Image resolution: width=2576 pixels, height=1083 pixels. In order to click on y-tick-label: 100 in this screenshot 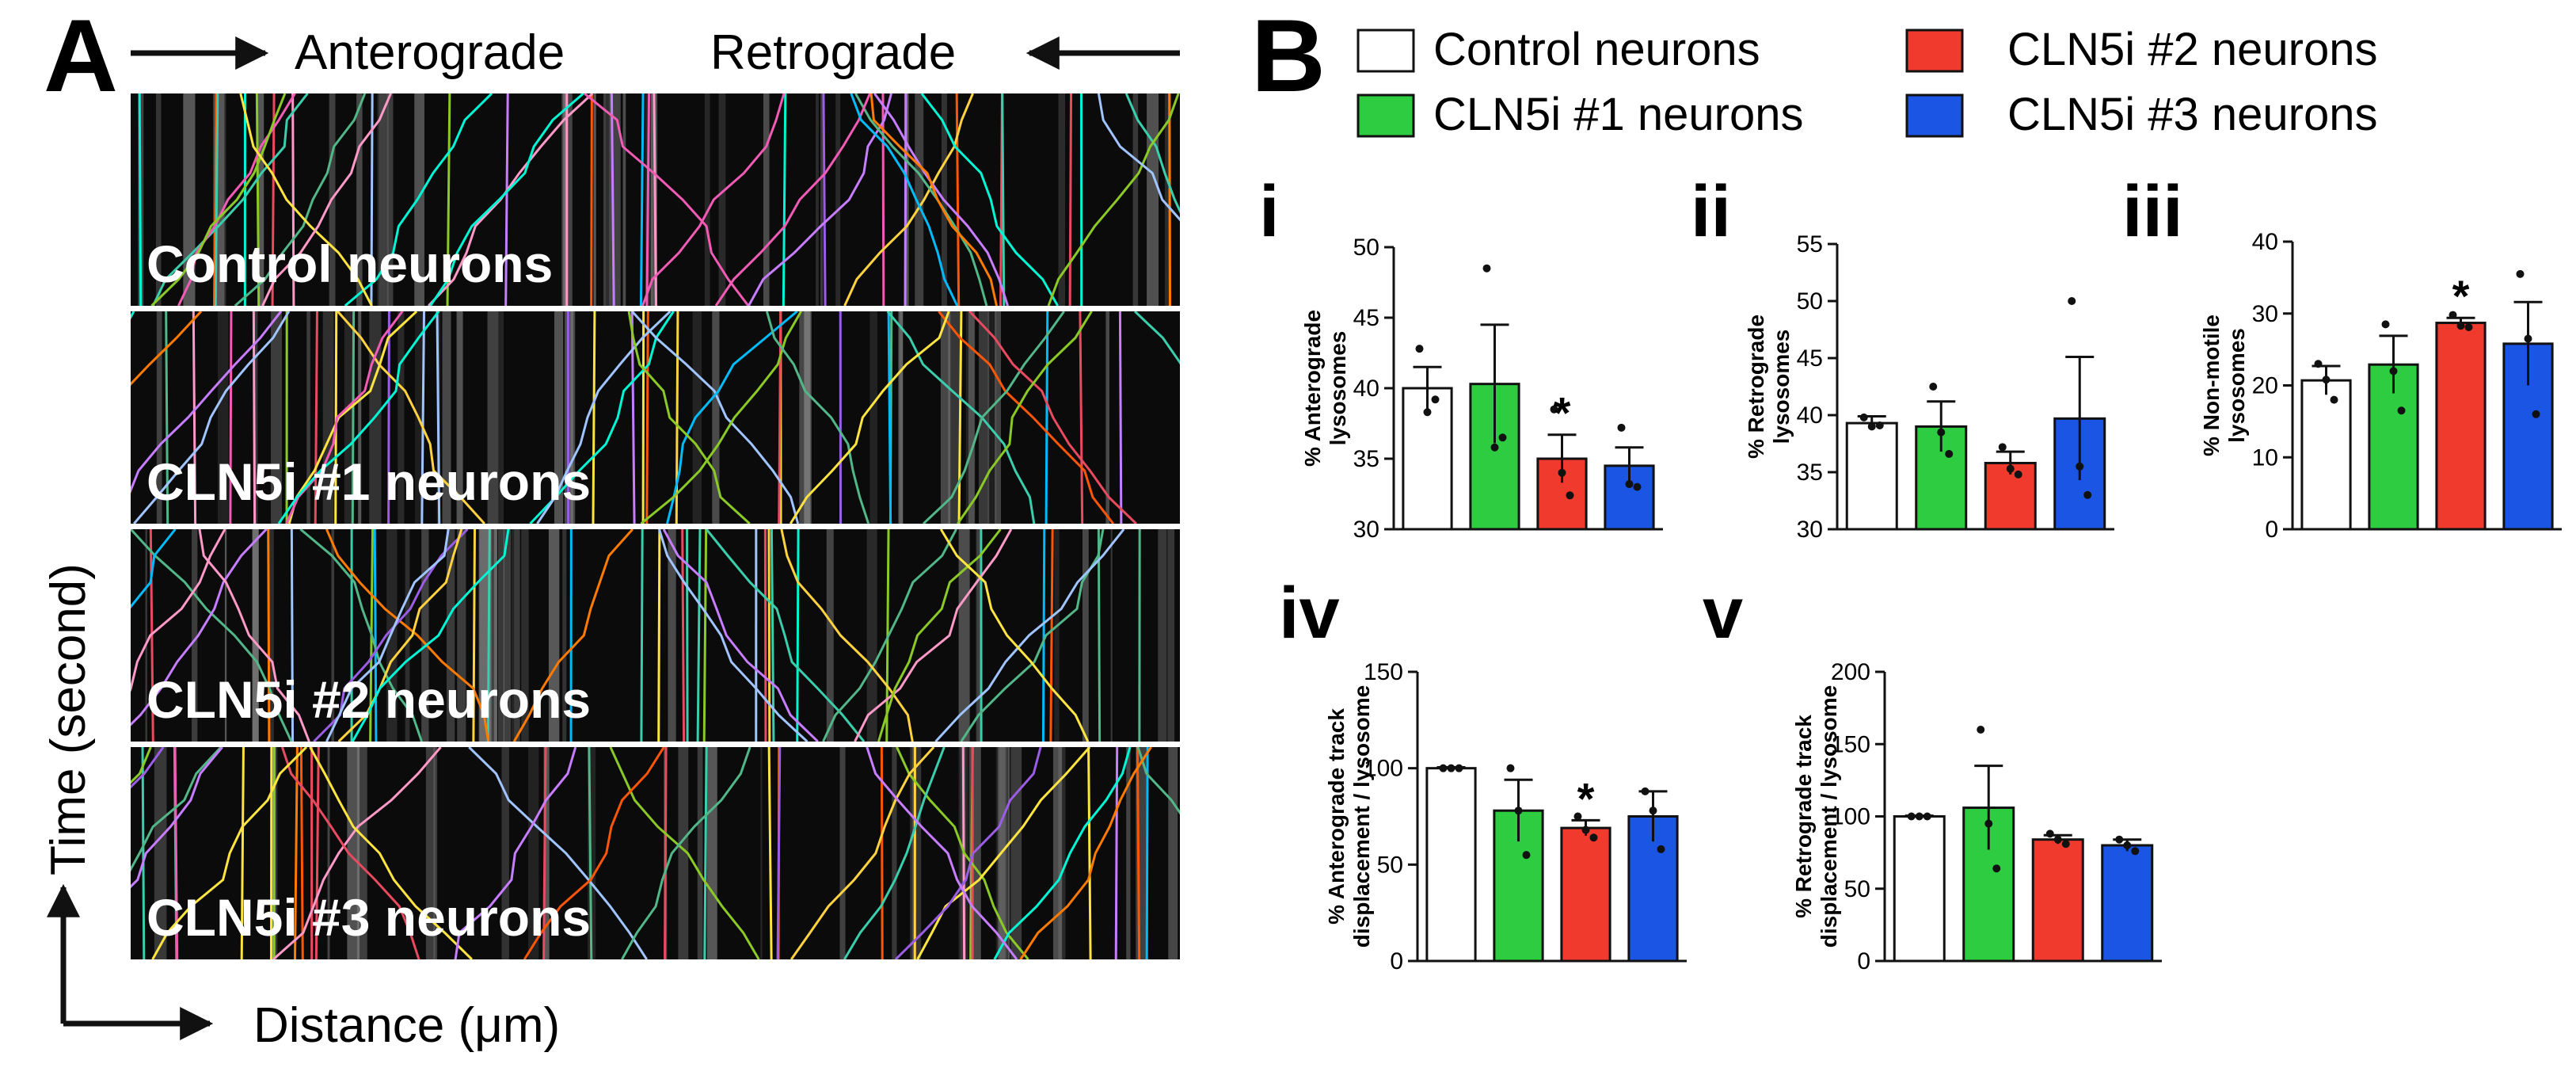, I will do `click(1383, 769)`.